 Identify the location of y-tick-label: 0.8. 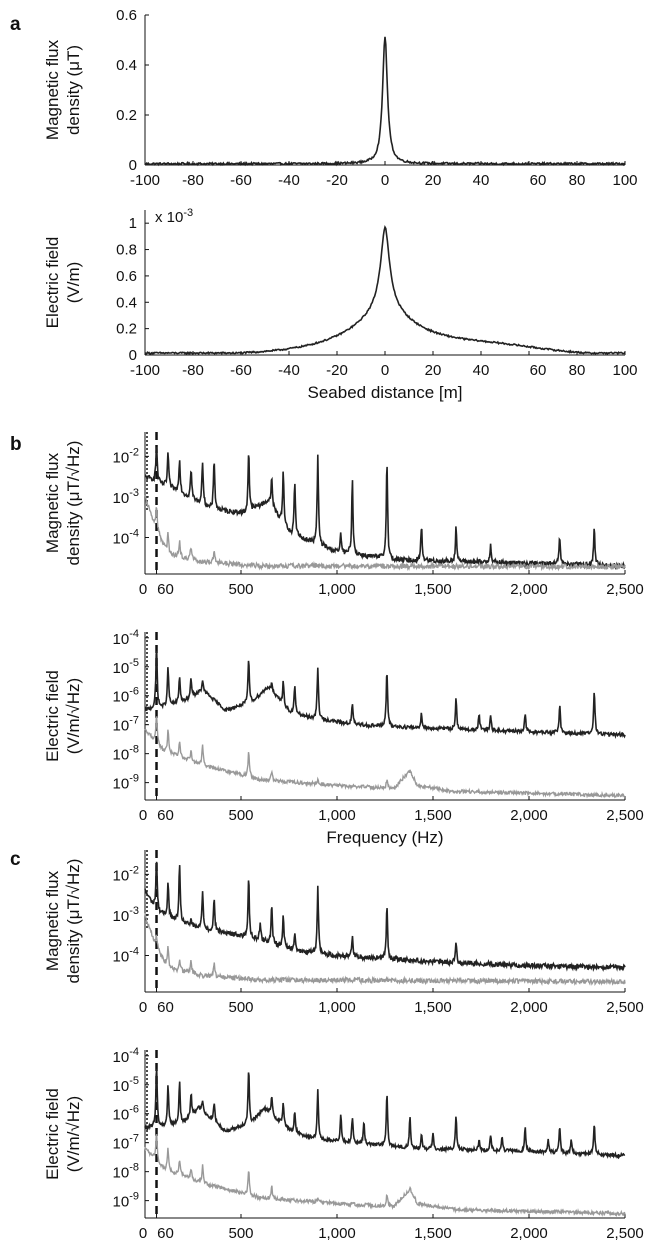
(126, 250).